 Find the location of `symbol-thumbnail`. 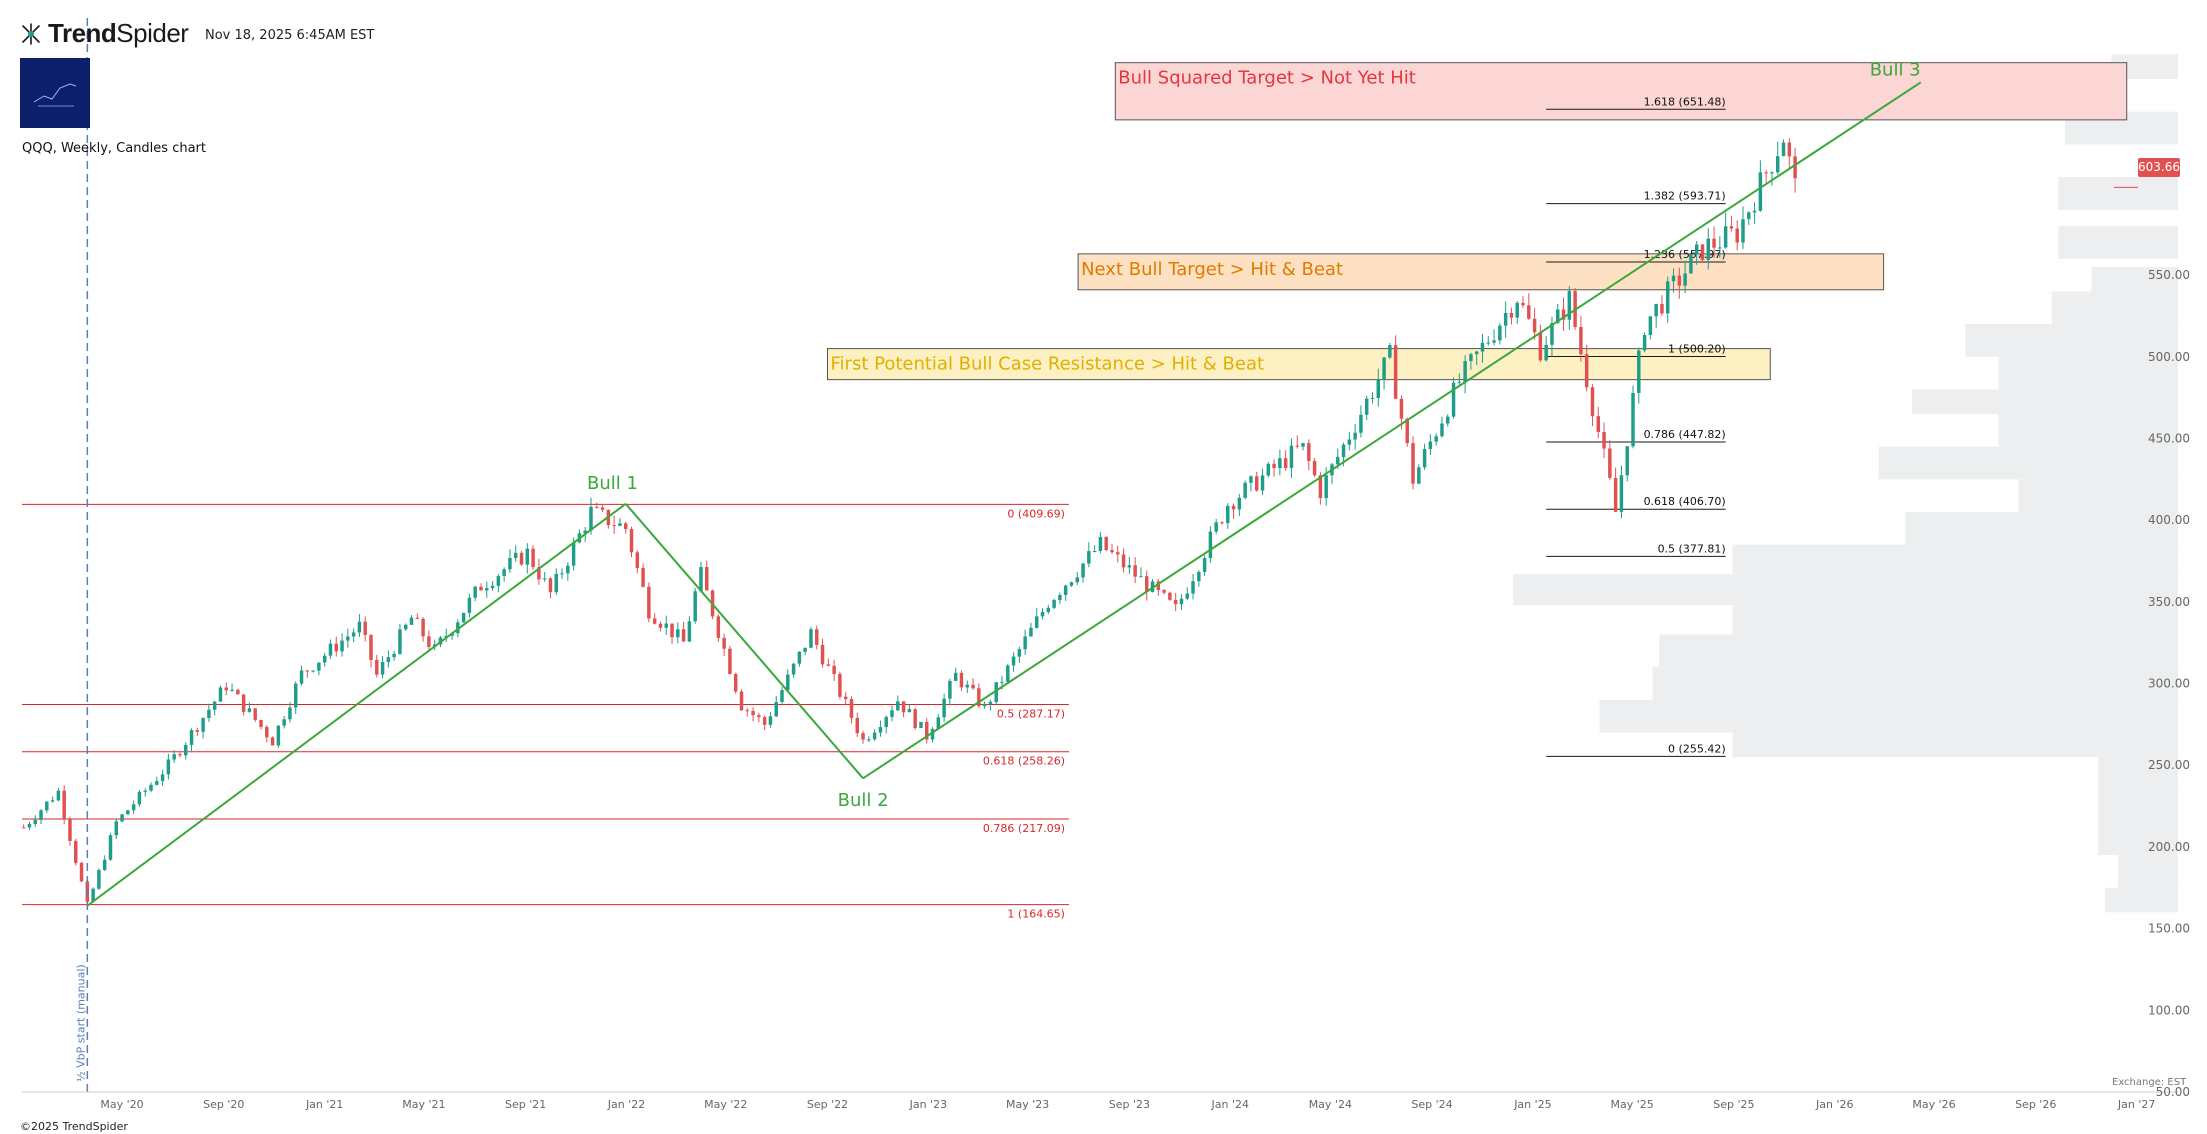

symbol-thumbnail is located at coordinates (55, 93).